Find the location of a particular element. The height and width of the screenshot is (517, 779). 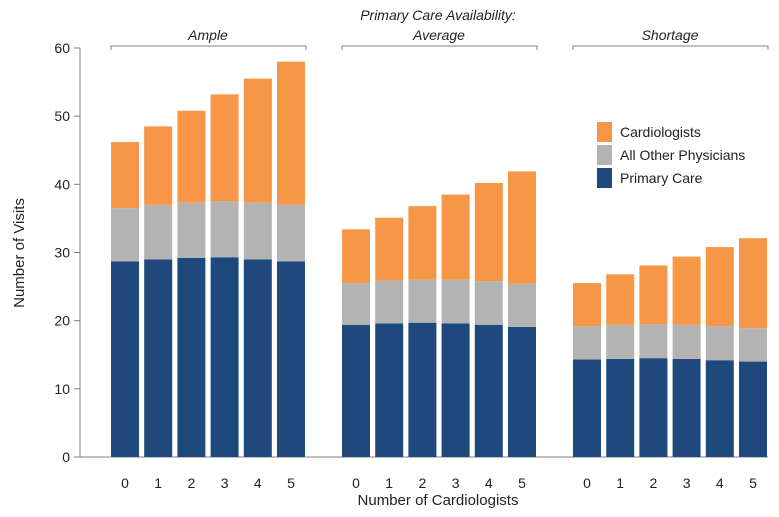

y-tick-label: 40 is located at coordinates (62, 184).